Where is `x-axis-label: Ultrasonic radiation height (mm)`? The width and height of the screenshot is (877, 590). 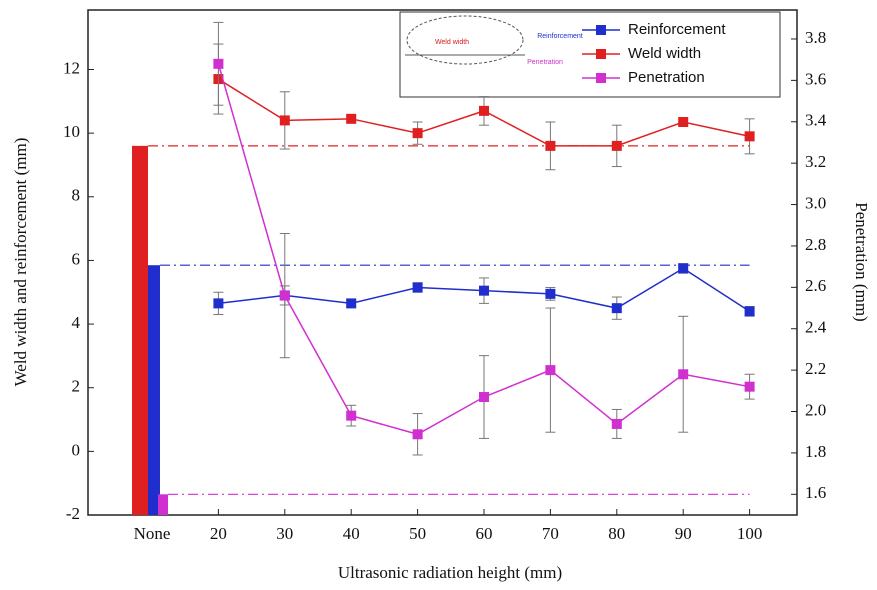
x-axis-label: Ultrasonic radiation height (mm) is located at coordinates (450, 572).